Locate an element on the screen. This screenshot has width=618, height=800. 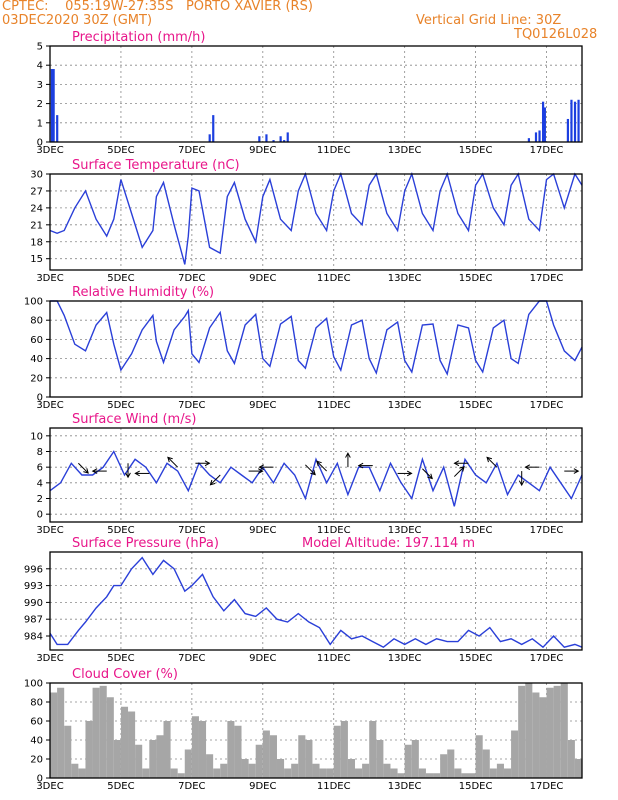
y-tick-label: 8 is located at coordinates (40, 452).